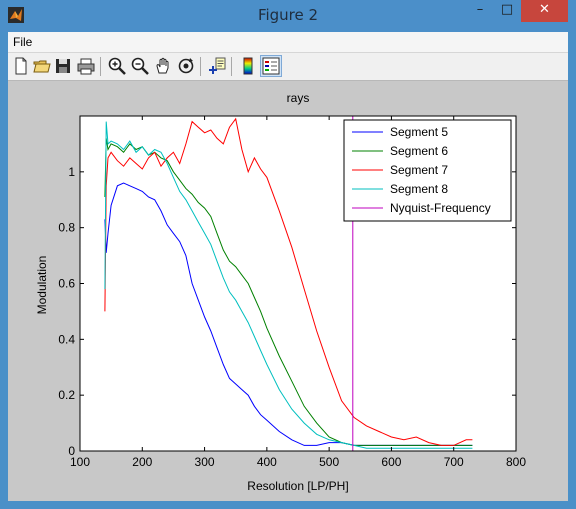 This screenshot has height=509, width=576. I want to click on x-tick-label: 800, so click(516, 462).